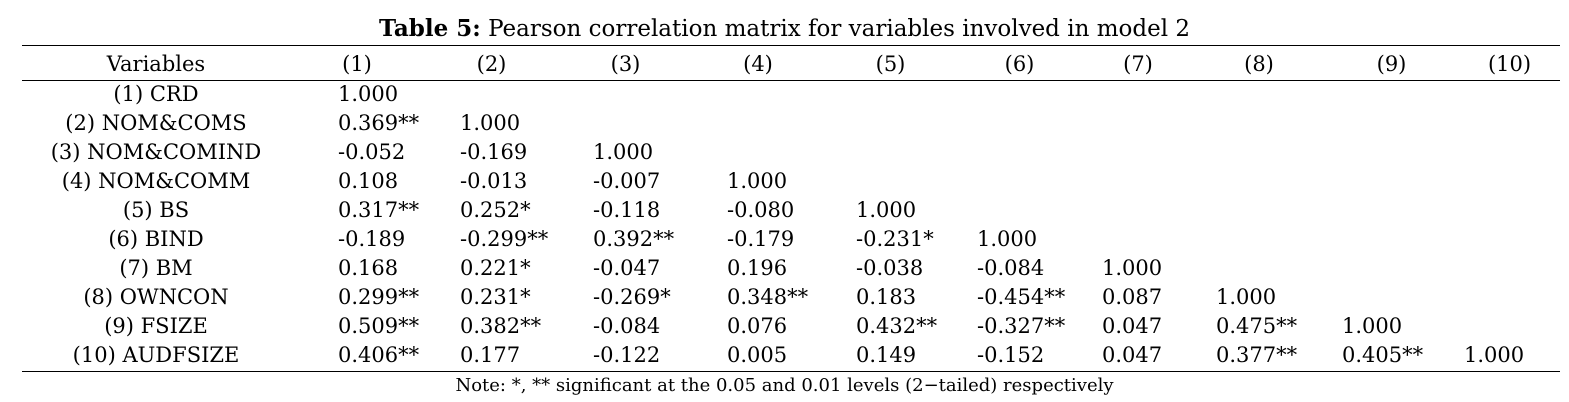  What do you see at coordinates (368, 181) in the screenshot?
I see `table-cell: 0.108` at bounding box center [368, 181].